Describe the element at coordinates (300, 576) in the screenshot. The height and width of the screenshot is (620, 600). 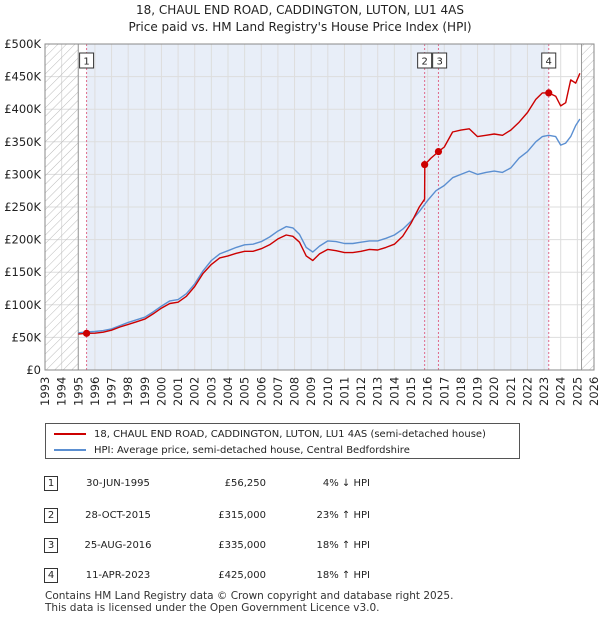
I see `table-row: 4 11-APR-2023 £425,000 18% ↑ HPI` at that location.